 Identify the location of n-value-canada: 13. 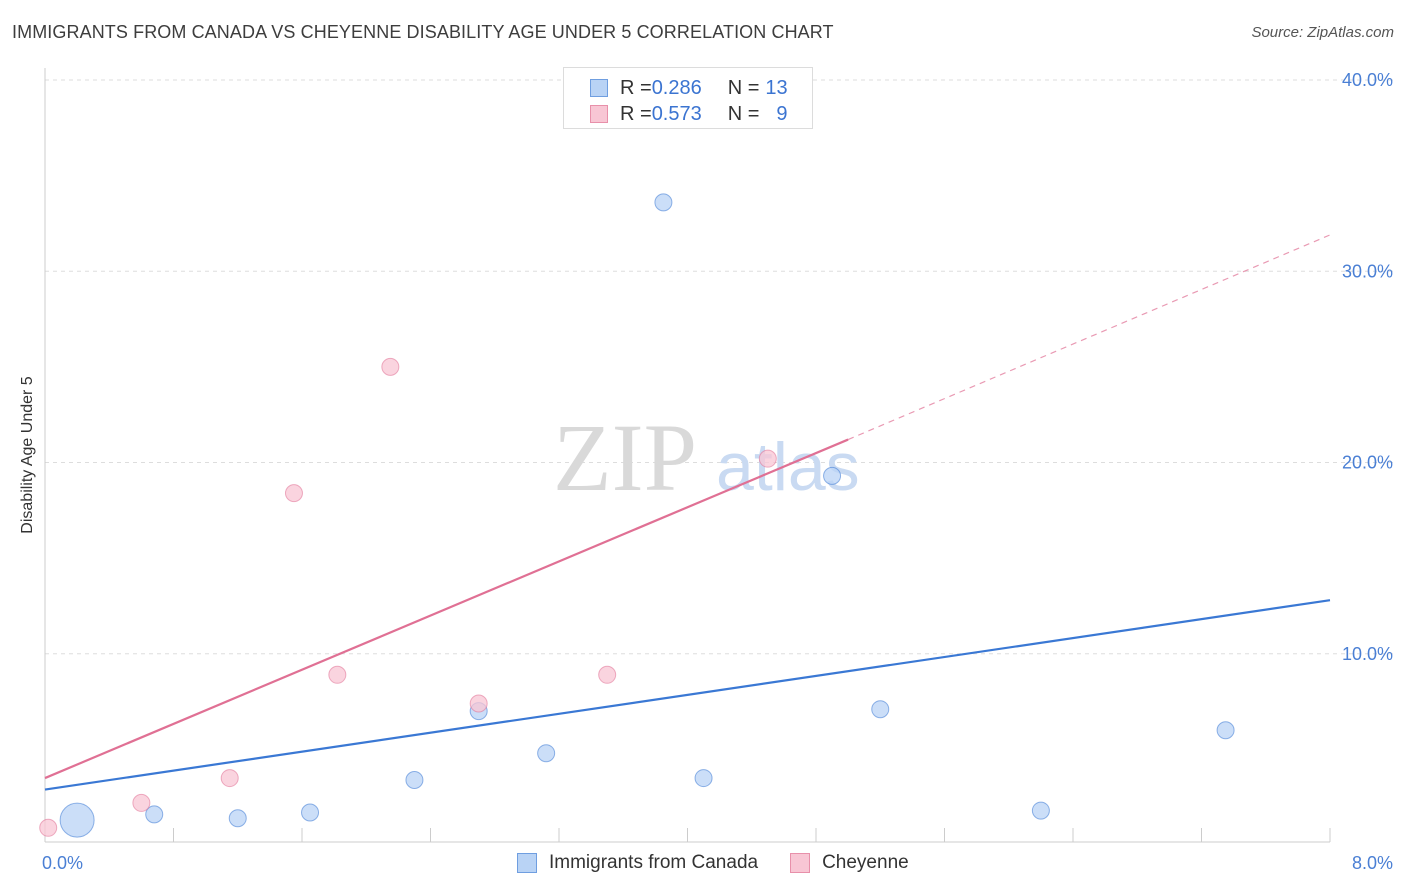
(776, 87).